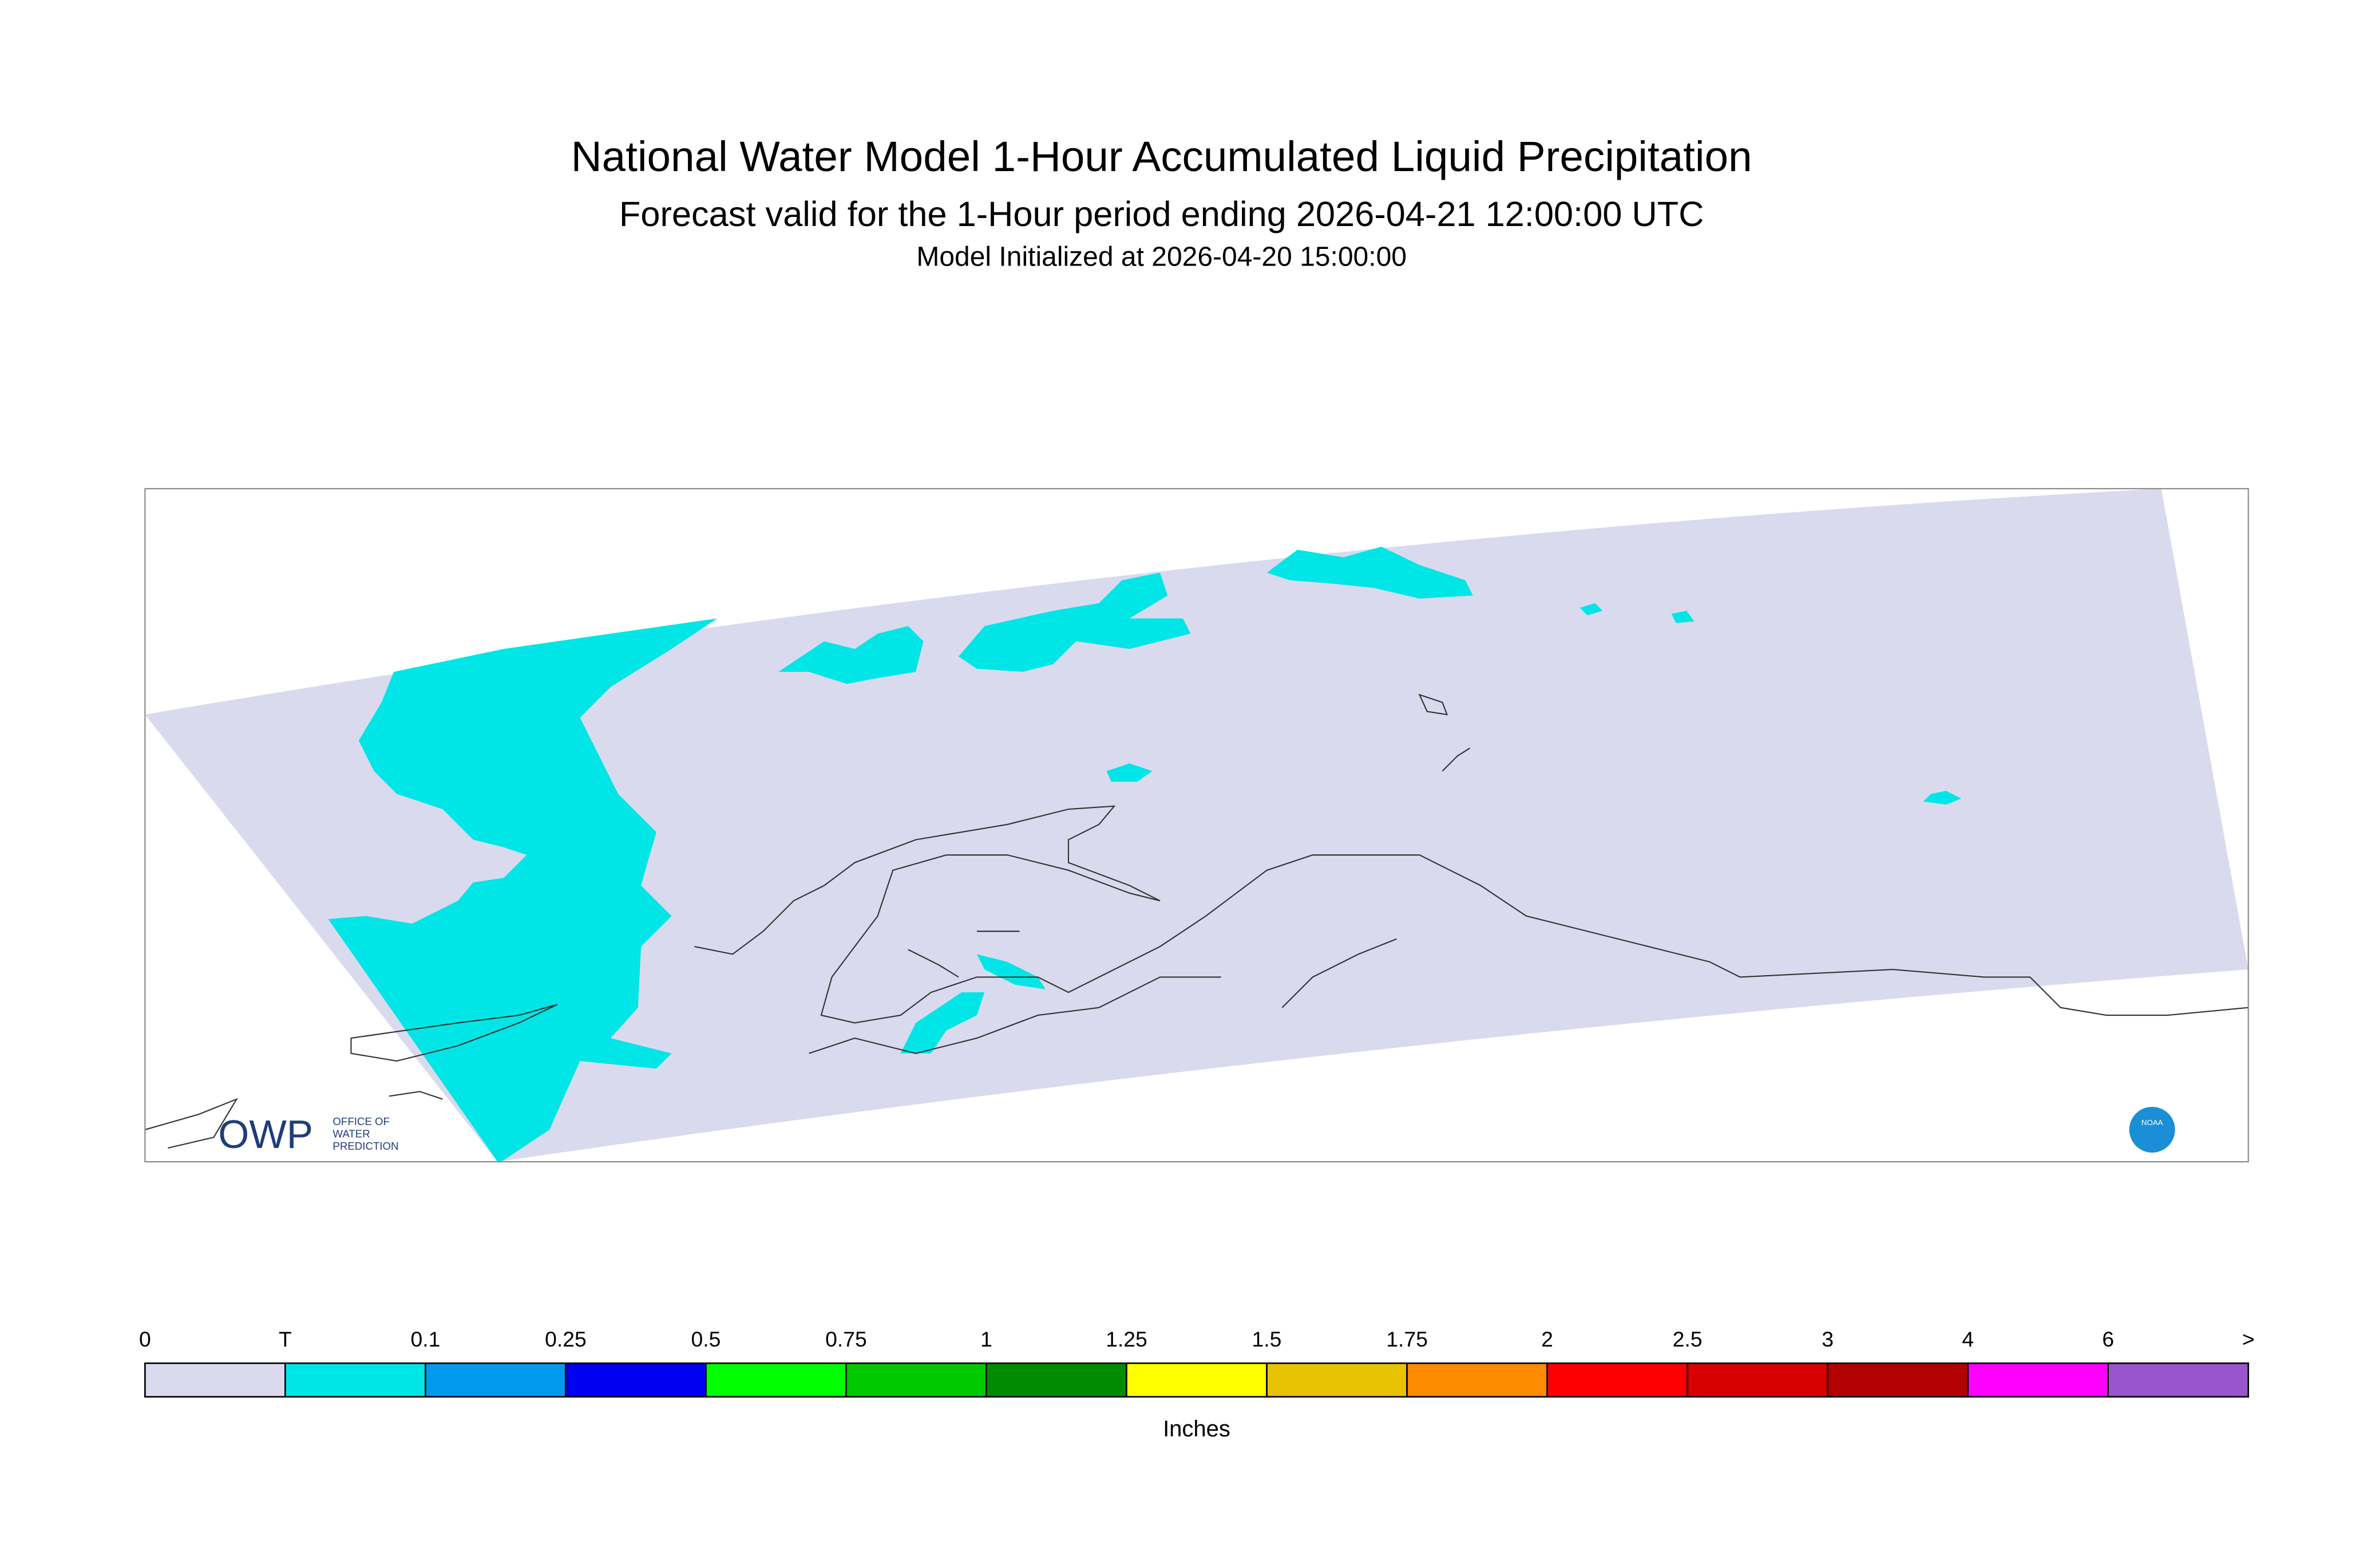  I want to click on colorbar-label: 0.5, so click(706, 1339).